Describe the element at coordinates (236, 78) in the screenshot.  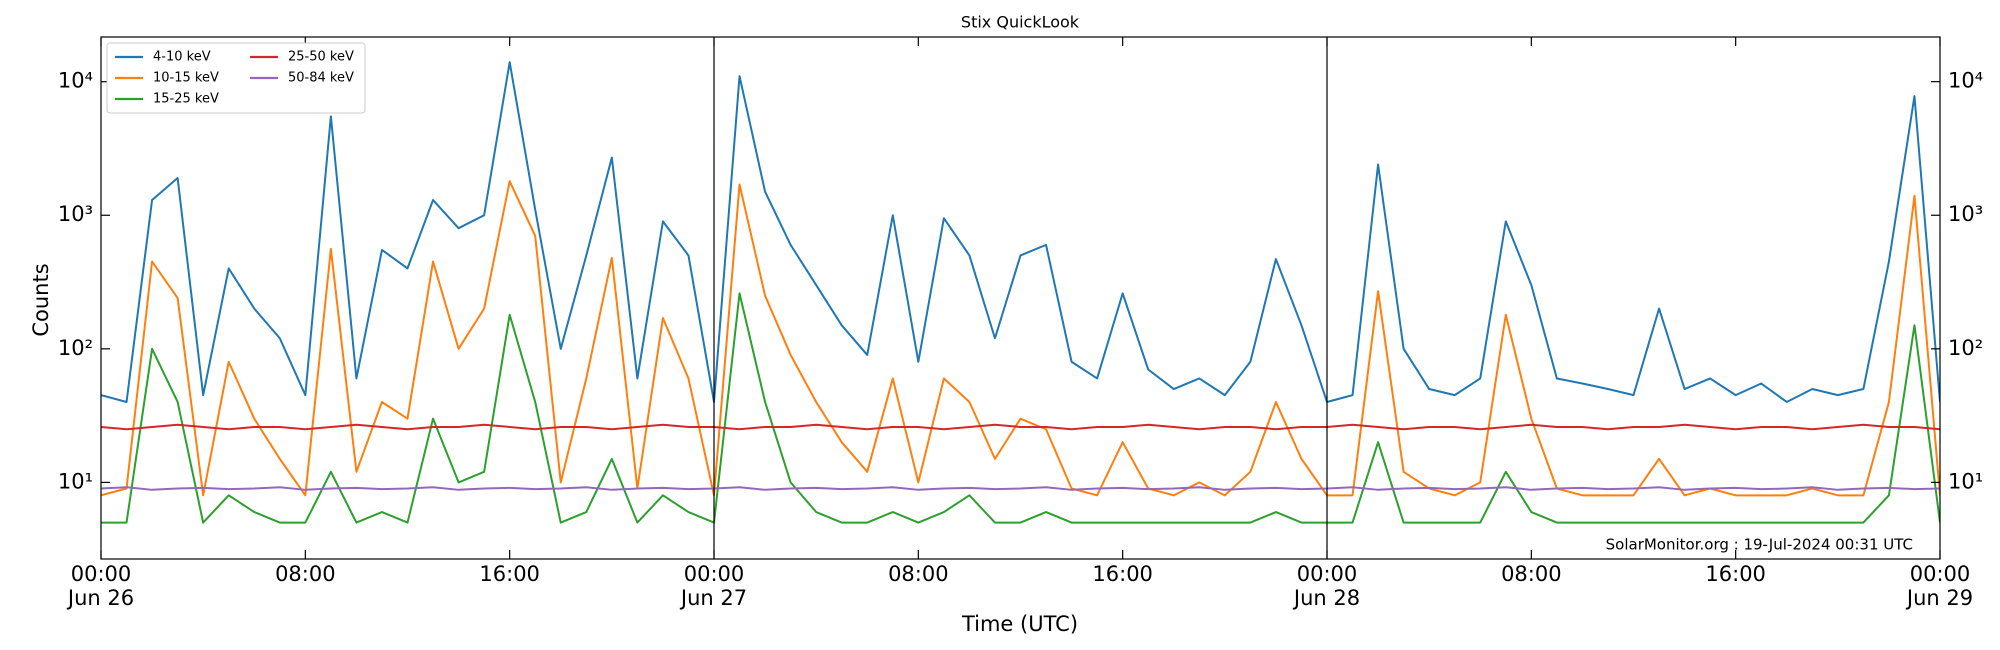
I see `legend-box` at that location.